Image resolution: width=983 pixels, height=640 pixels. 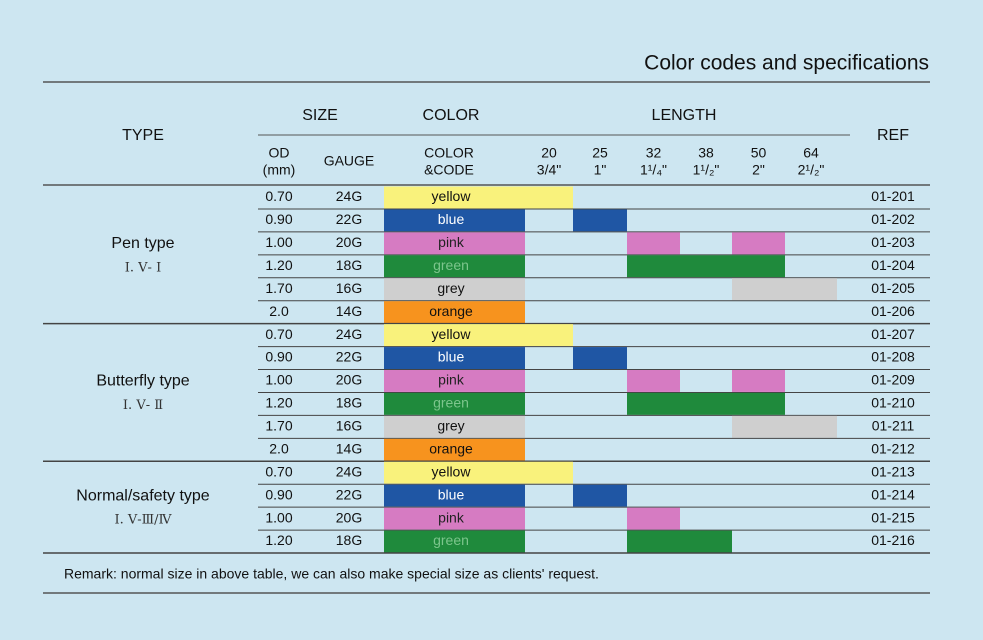 What do you see at coordinates (893, 471) in the screenshot?
I see `ref: 01-213` at bounding box center [893, 471].